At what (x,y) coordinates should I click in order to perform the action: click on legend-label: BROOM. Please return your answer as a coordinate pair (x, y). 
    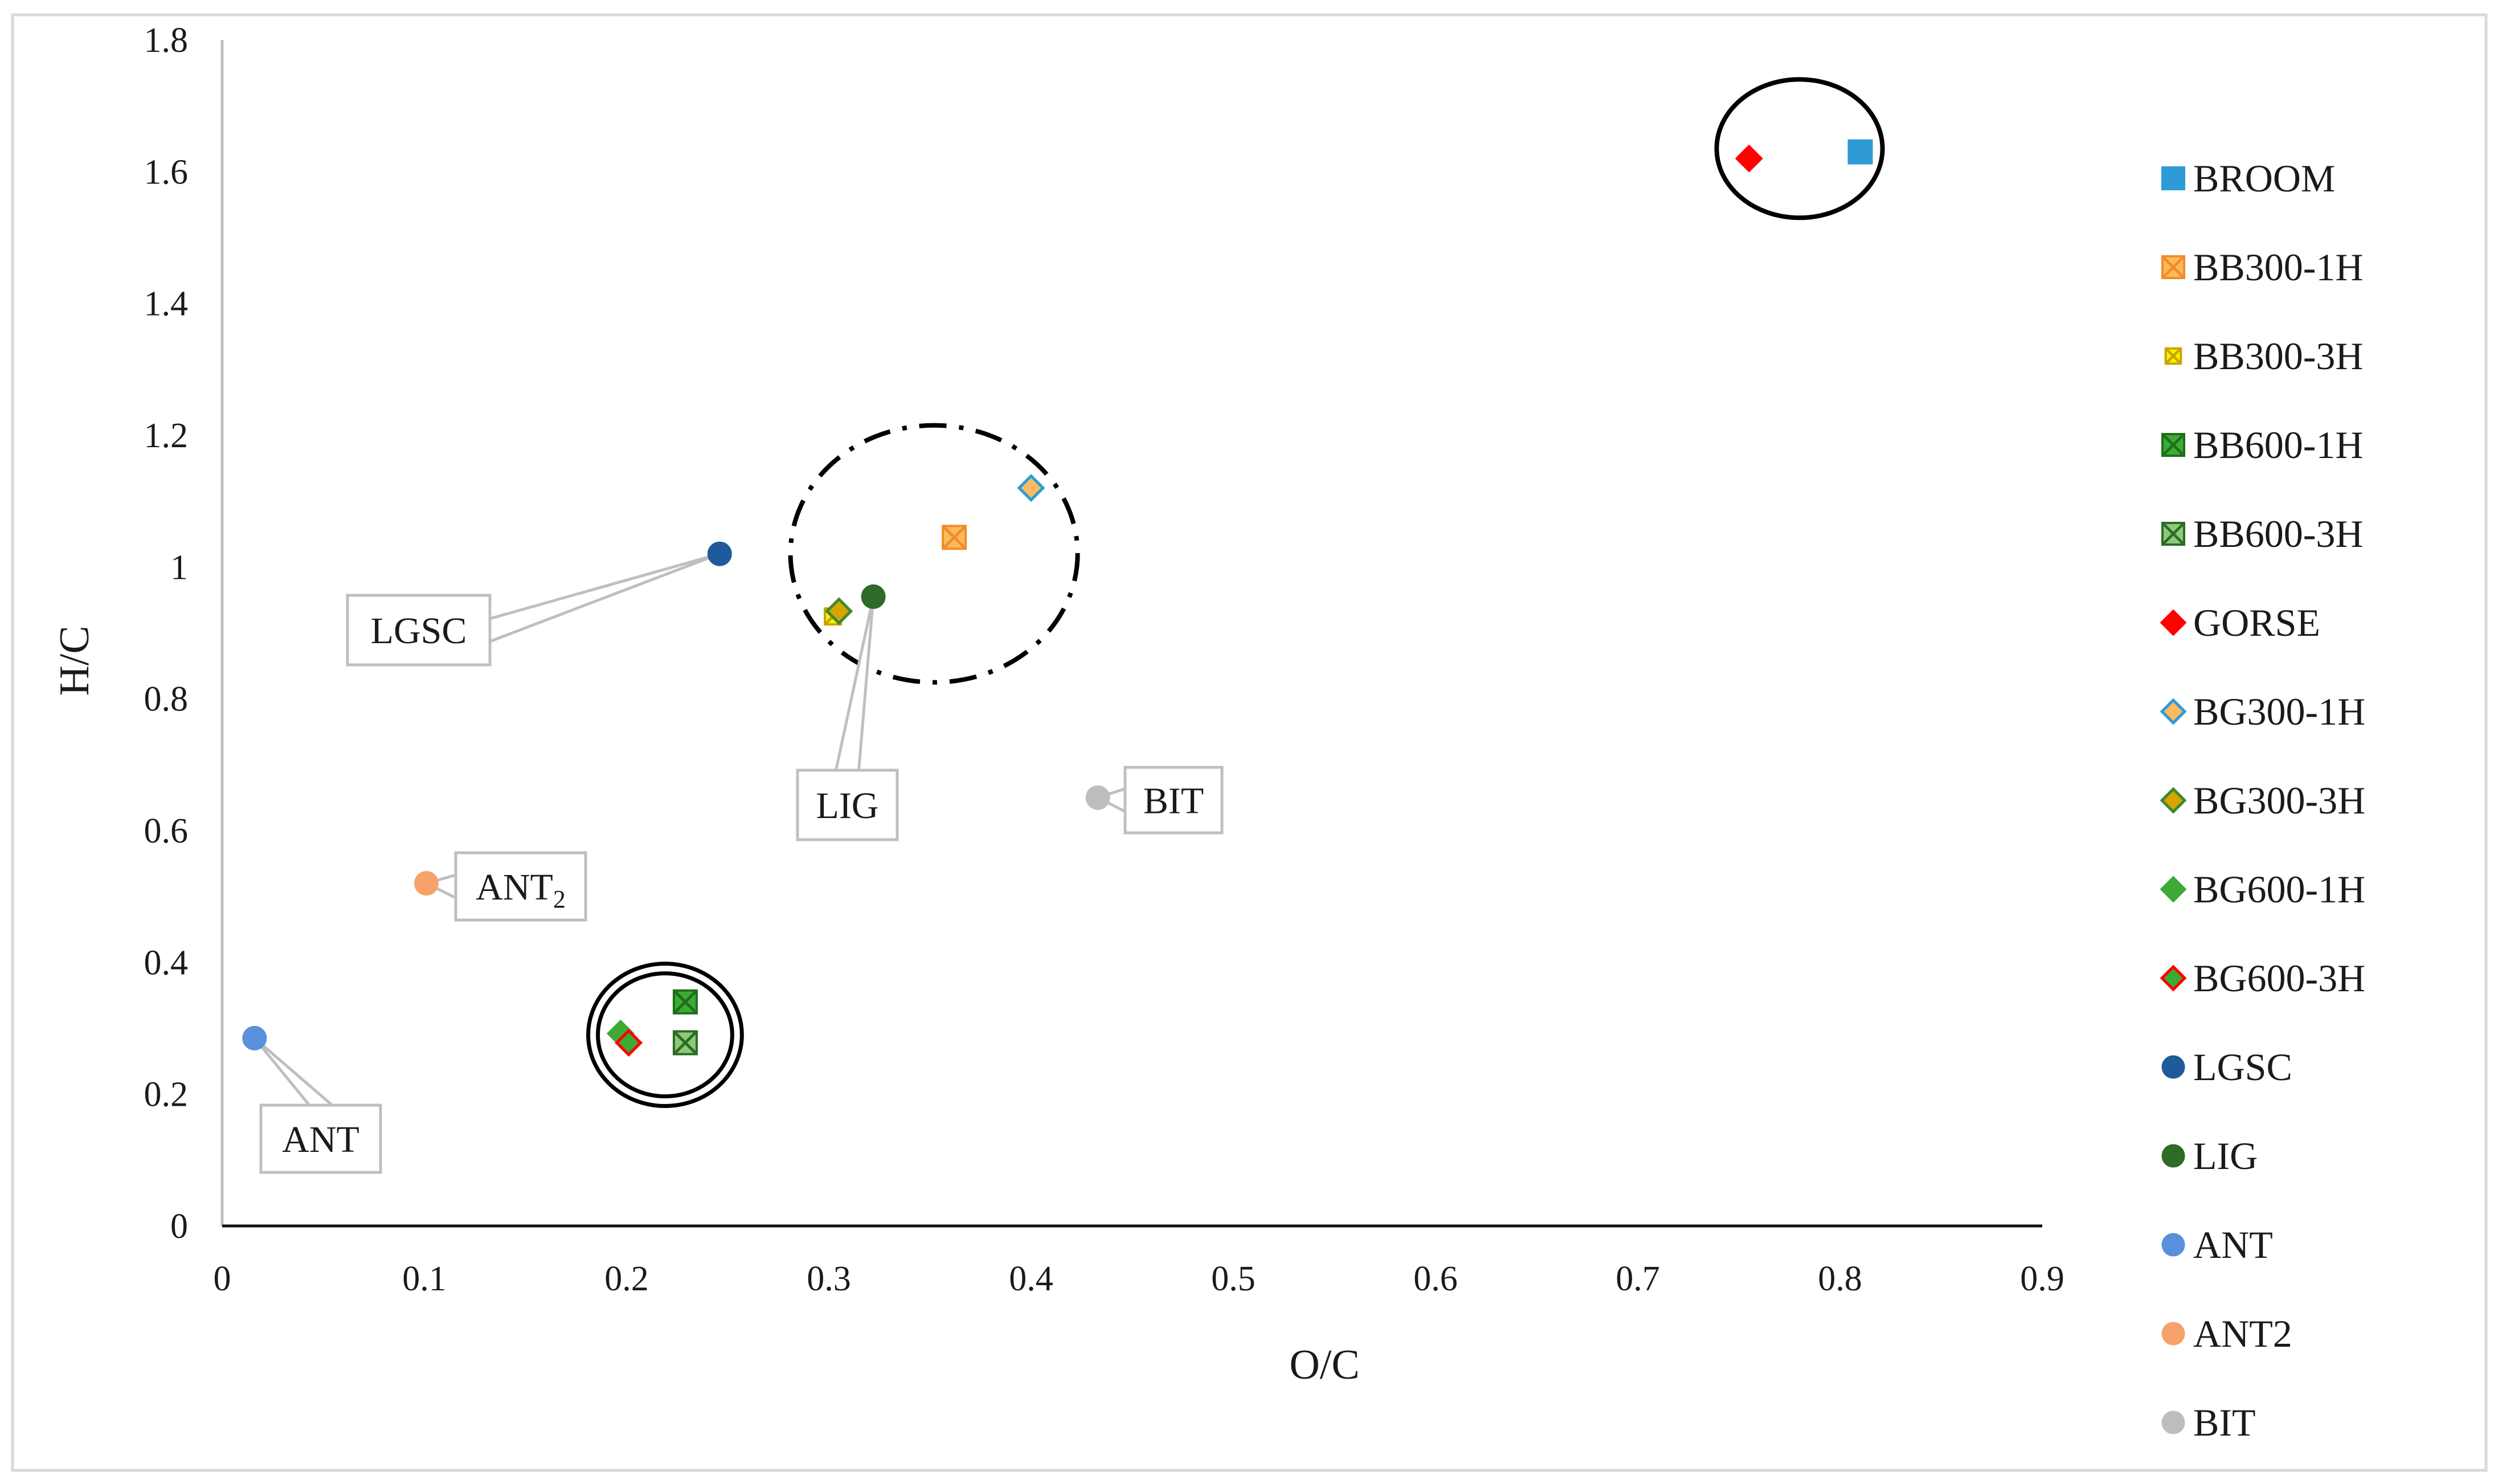
    Looking at the image, I should click on (2264, 179).